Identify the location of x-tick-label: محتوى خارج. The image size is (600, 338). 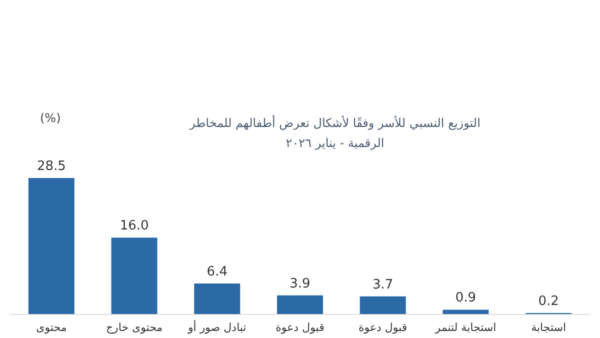
(134, 327).